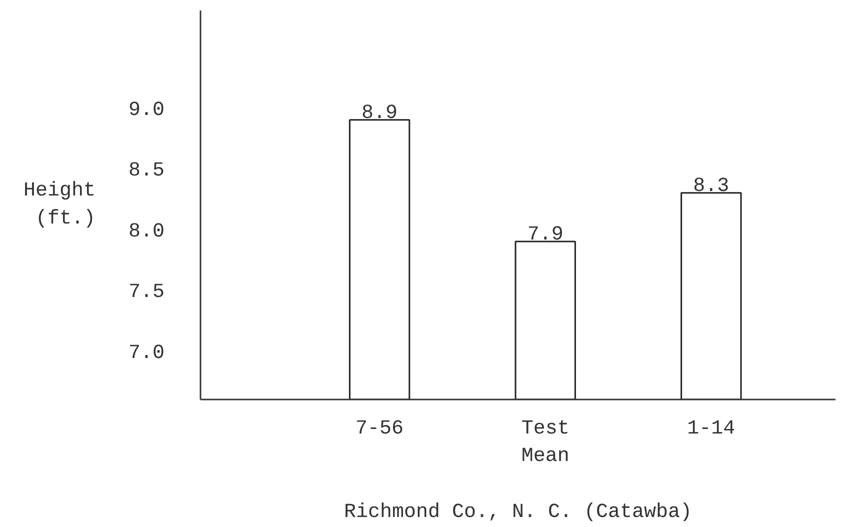 The height and width of the screenshot is (527, 845). Describe the element at coordinates (146, 171) in the screenshot. I see `y-tick-label: 8.5` at that location.